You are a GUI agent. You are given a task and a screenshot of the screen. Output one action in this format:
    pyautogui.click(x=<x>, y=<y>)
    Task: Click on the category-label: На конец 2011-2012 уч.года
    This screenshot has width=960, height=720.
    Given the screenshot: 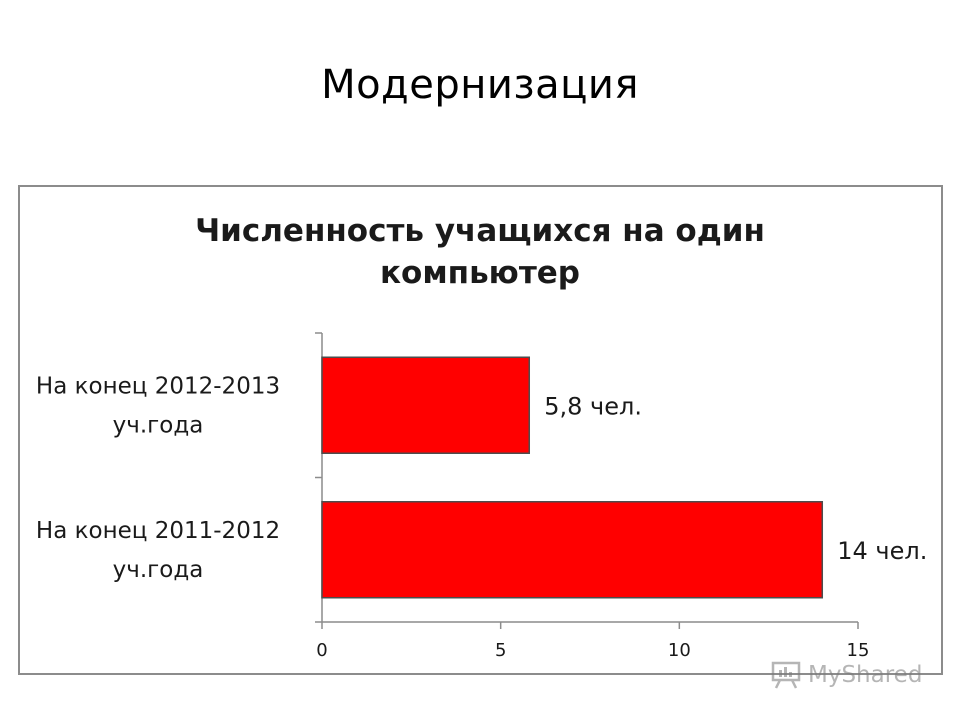 What is the action you would take?
    pyautogui.click(x=158, y=550)
    